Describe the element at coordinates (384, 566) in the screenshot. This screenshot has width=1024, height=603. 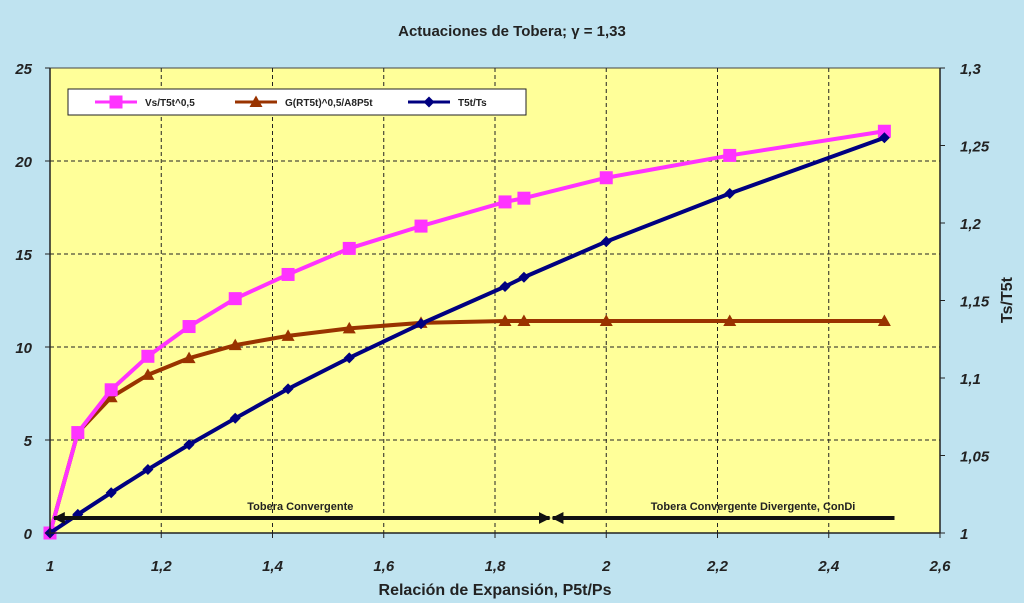
I see `x-tick-label: 1,6` at that location.